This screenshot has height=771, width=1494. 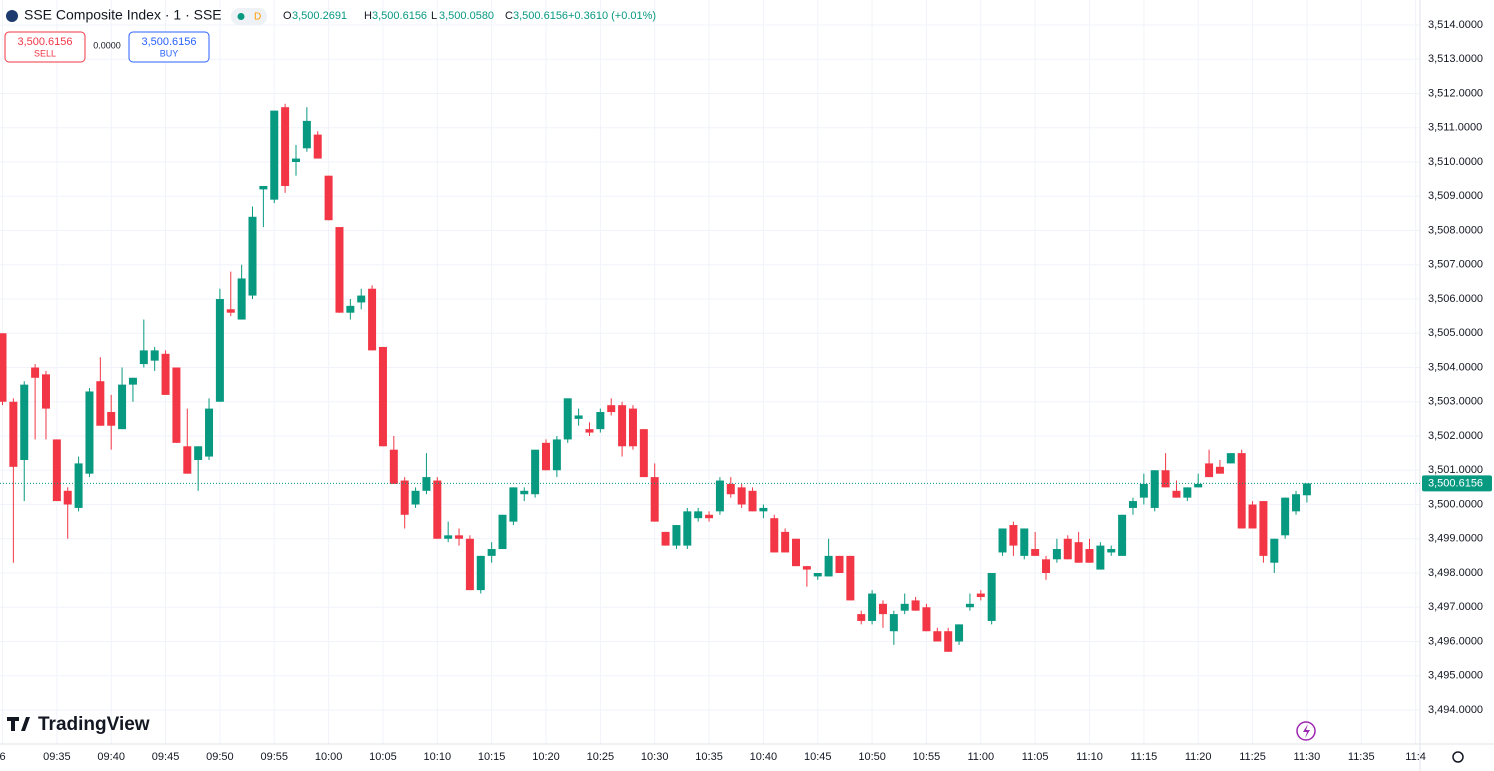 What do you see at coordinates (1455, 573) in the screenshot?
I see `y-tick-label: 3,498.0000` at bounding box center [1455, 573].